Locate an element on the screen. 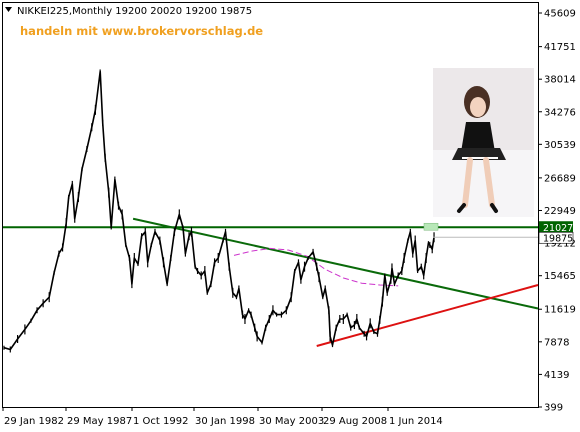 The height and width of the screenshot is (432, 580). current-price-box is located at coordinates (556, 237).